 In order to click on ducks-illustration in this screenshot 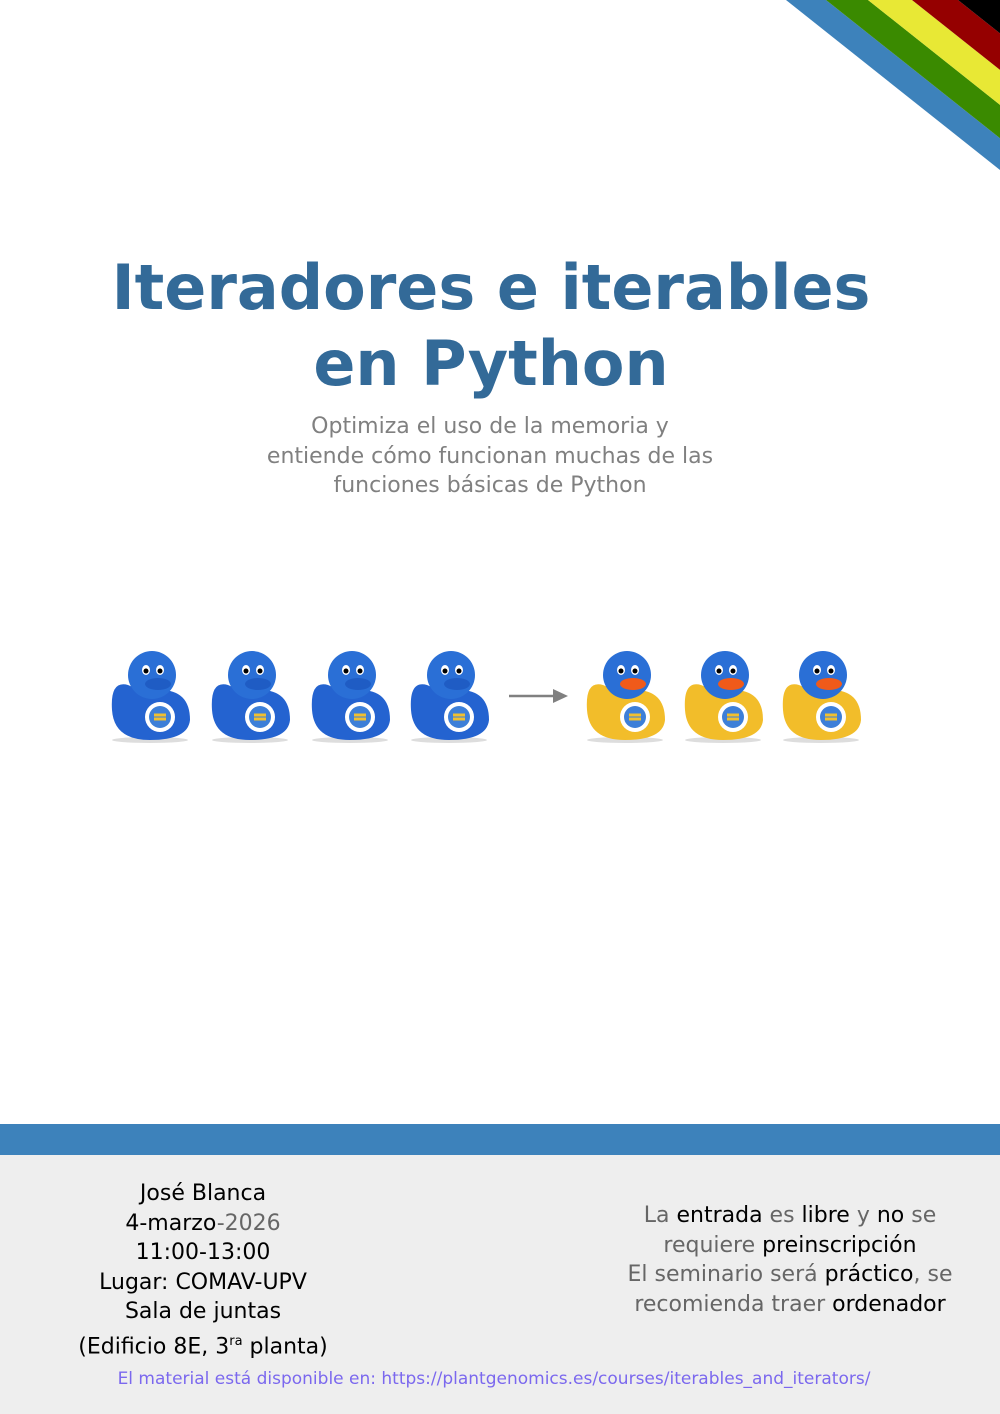, I will do `click(486, 697)`.